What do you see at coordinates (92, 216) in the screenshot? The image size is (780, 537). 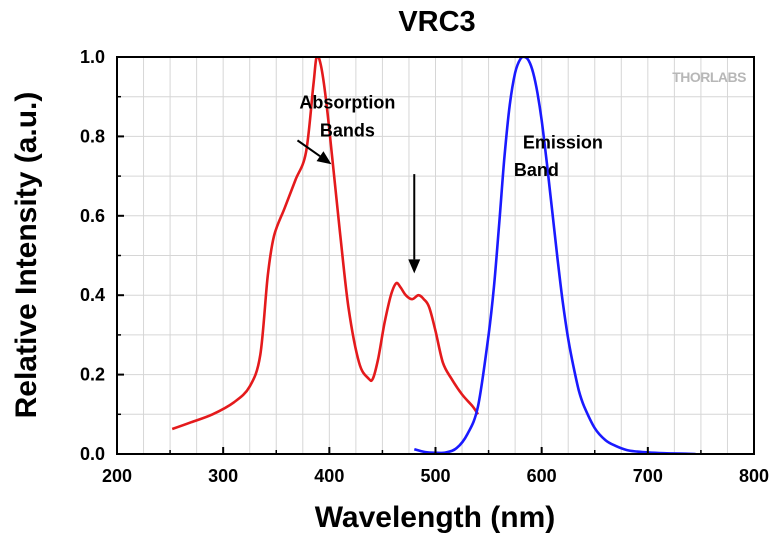 I see `y-tick-label: 0.6` at bounding box center [92, 216].